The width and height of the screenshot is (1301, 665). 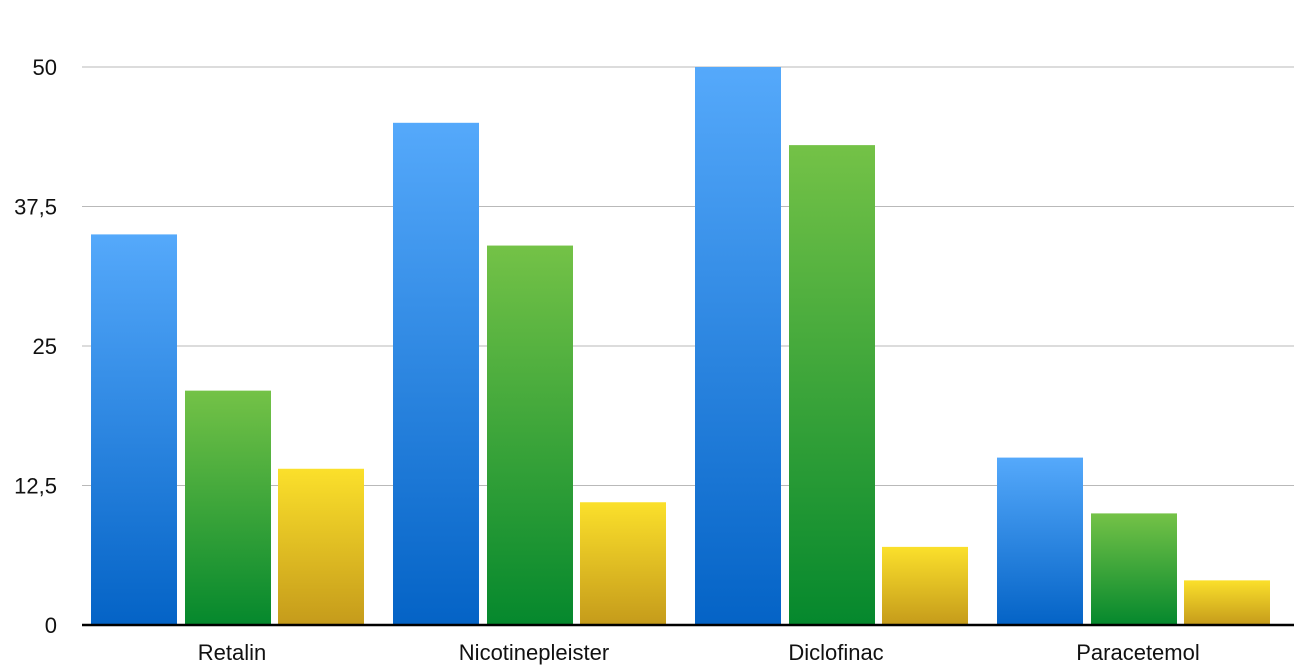 What do you see at coordinates (1138, 652) in the screenshot?
I see `x-tick-label: Paracetemol` at bounding box center [1138, 652].